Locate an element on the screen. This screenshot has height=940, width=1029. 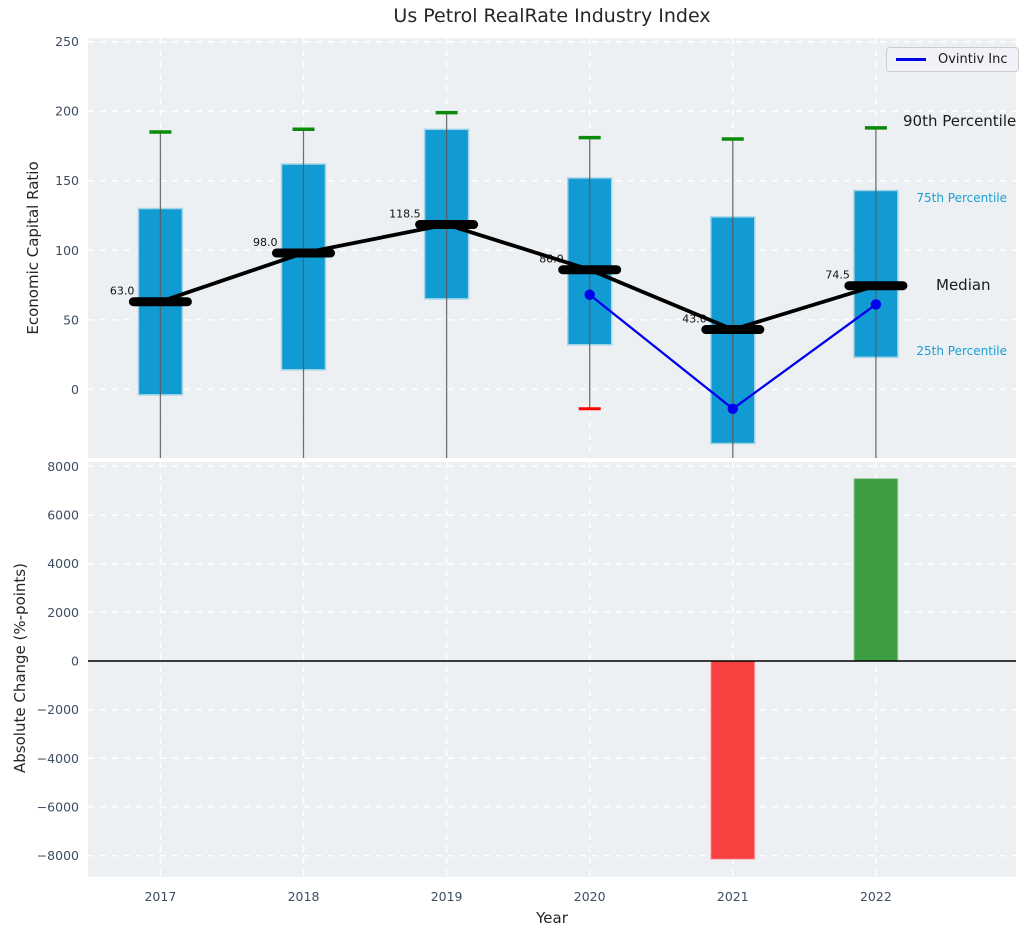
x-tick-label-2019: 2019 is located at coordinates (447, 896).